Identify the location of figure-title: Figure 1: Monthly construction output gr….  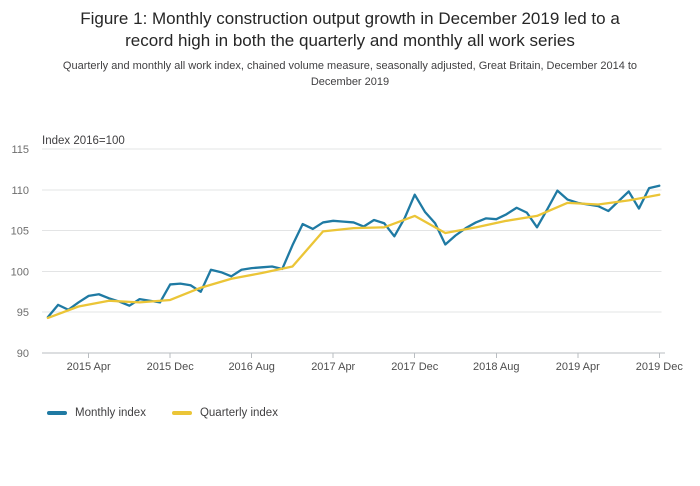
(350, 30).